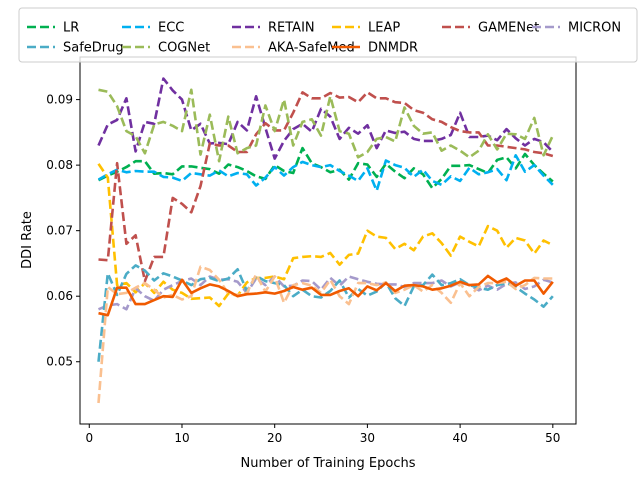 The height and width of the screenshot is (480, 640). I want to click on y-axis-label: DDI Rate, so click(27, 240).